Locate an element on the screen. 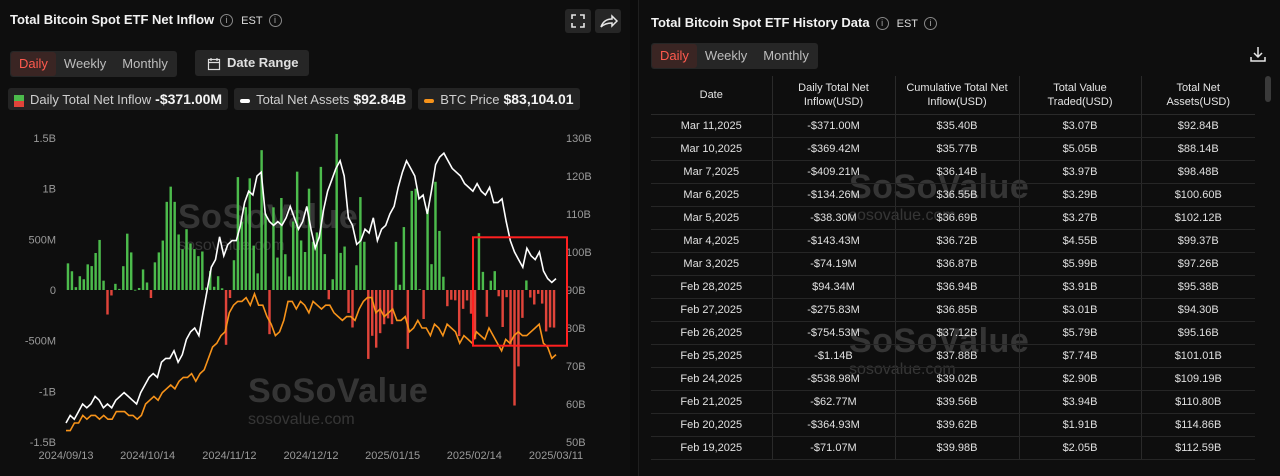  table-row: Feb 21,2025 -$62.77M $39.56B $3.94B $110.80B is located at coordinates (953, 402).